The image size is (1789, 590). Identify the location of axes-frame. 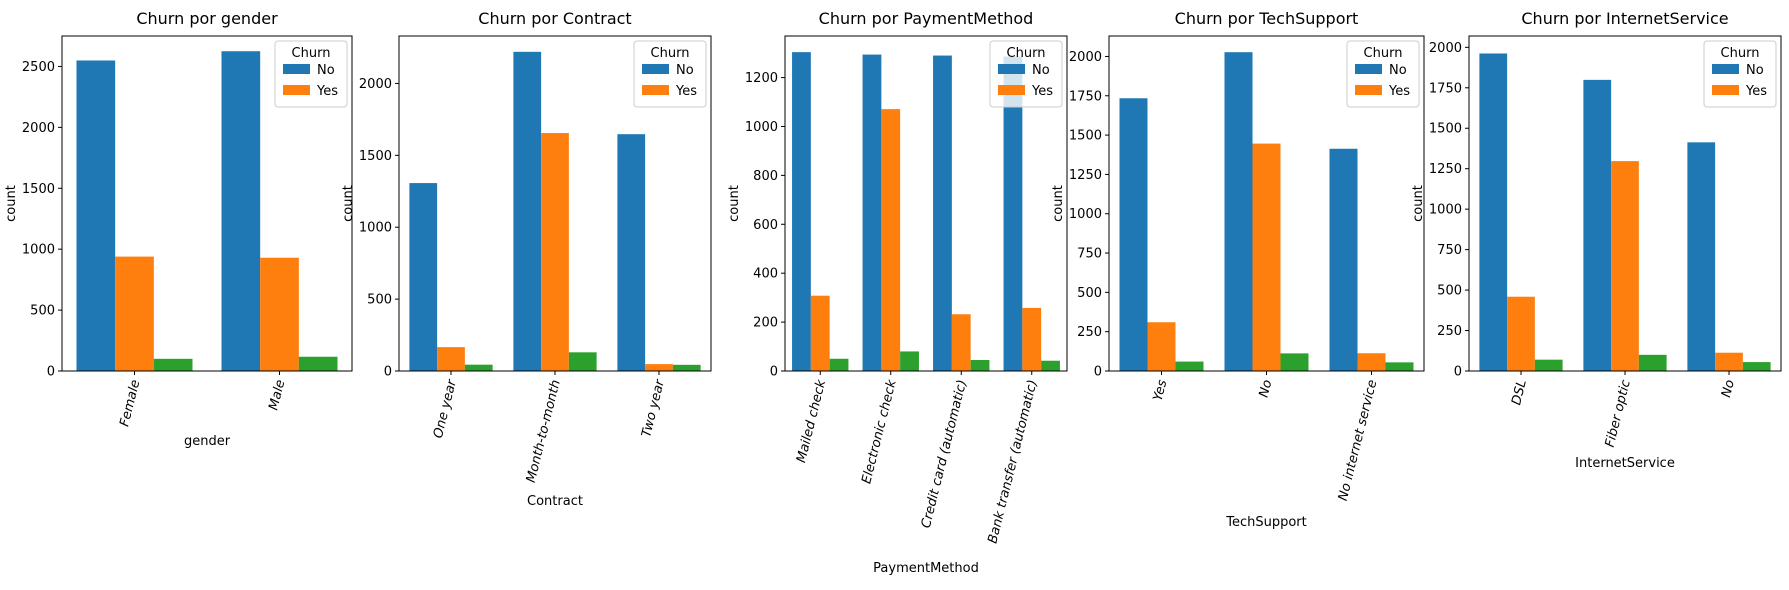
(926, 203).